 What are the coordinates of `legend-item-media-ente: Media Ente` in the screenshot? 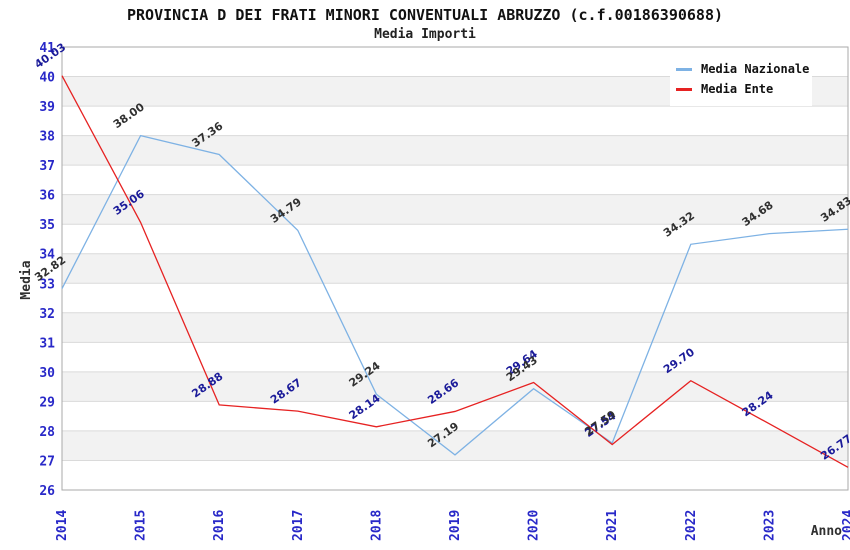 It's located at (741, 89).